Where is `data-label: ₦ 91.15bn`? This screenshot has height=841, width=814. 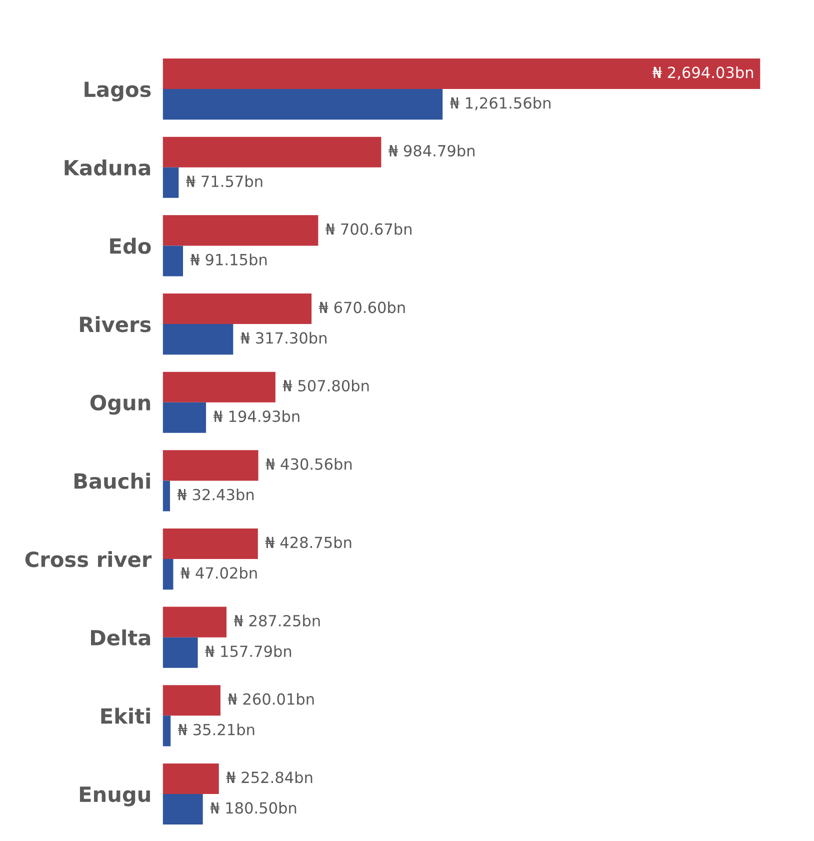
data-label: ₦ 91.15bn is located at coordinates (228, 260).